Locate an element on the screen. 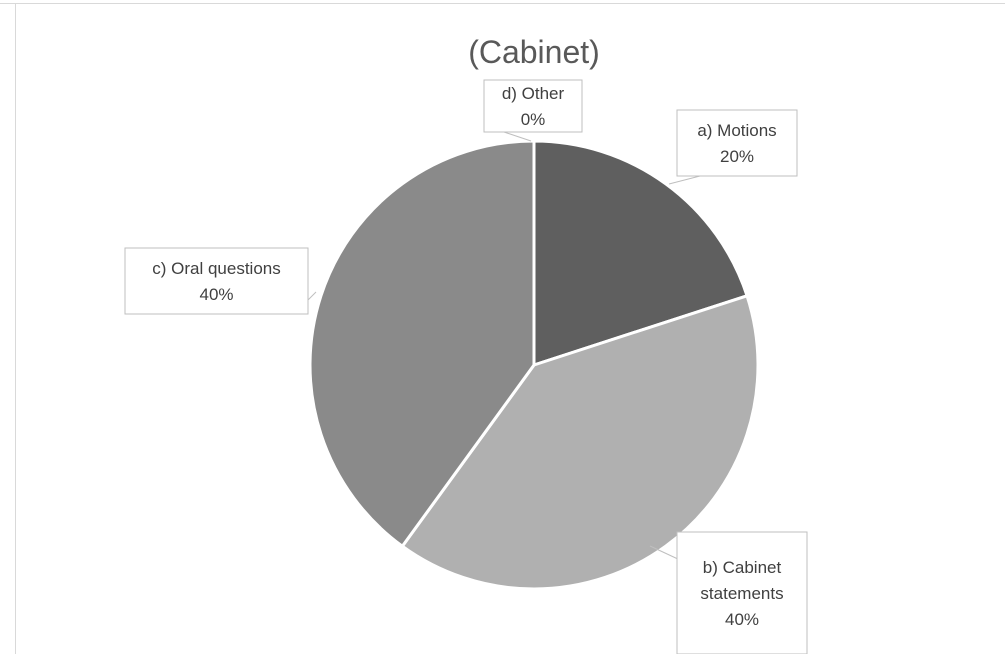  pie-slice-oral-questions is located at coordinates (422, 343).